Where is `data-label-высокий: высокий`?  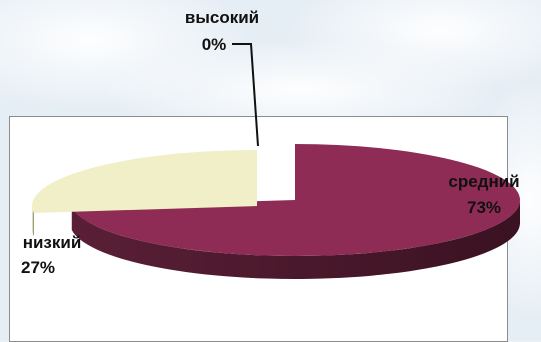
data-label-высокий: высокий is located at coordinates (222, 17).